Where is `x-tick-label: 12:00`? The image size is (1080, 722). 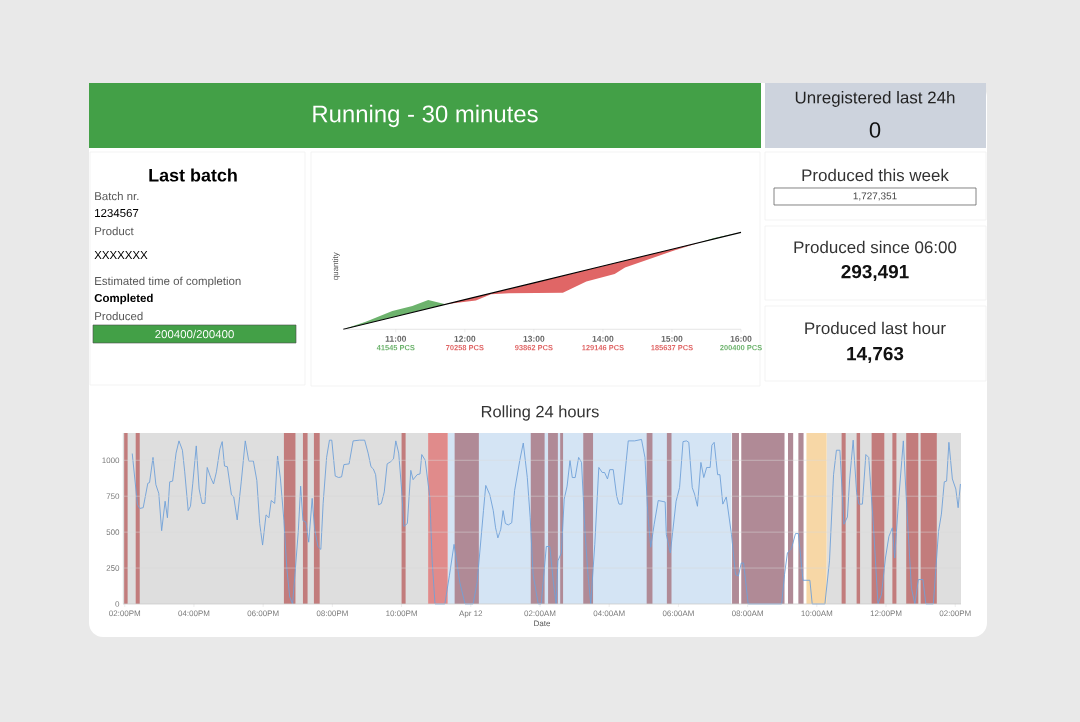
x-tick-label: 12:00 is located at coordinates (465, 338).